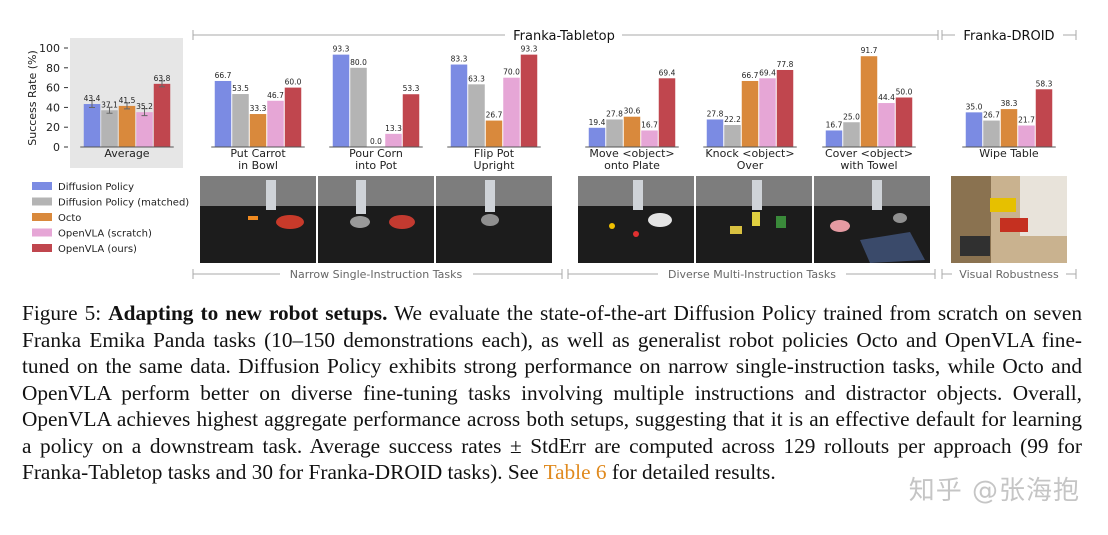  What do you see at coordinates (974, 106) in the screenshot?
I see `bar-value-label: 35.0` at bounding box center [974, 106].